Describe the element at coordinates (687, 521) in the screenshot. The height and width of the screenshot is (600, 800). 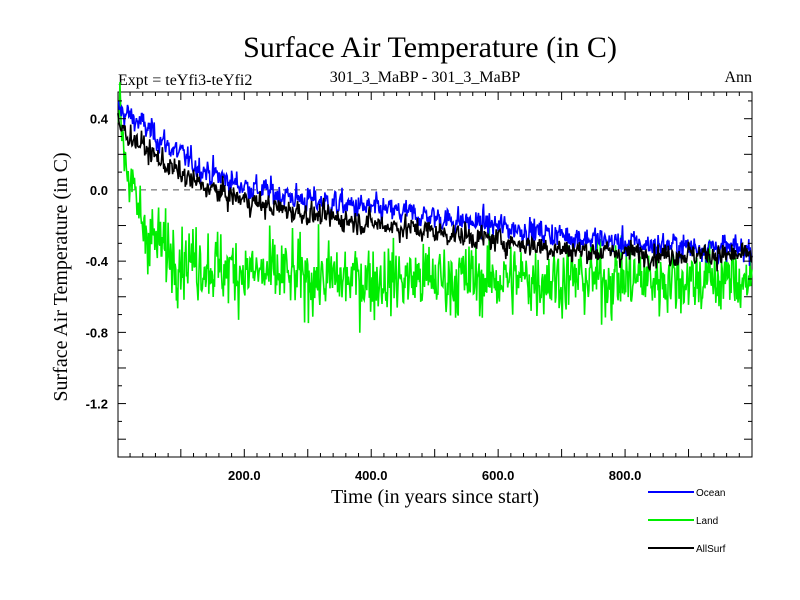
I see `legend: Ocean Land AllSurf` at that location.